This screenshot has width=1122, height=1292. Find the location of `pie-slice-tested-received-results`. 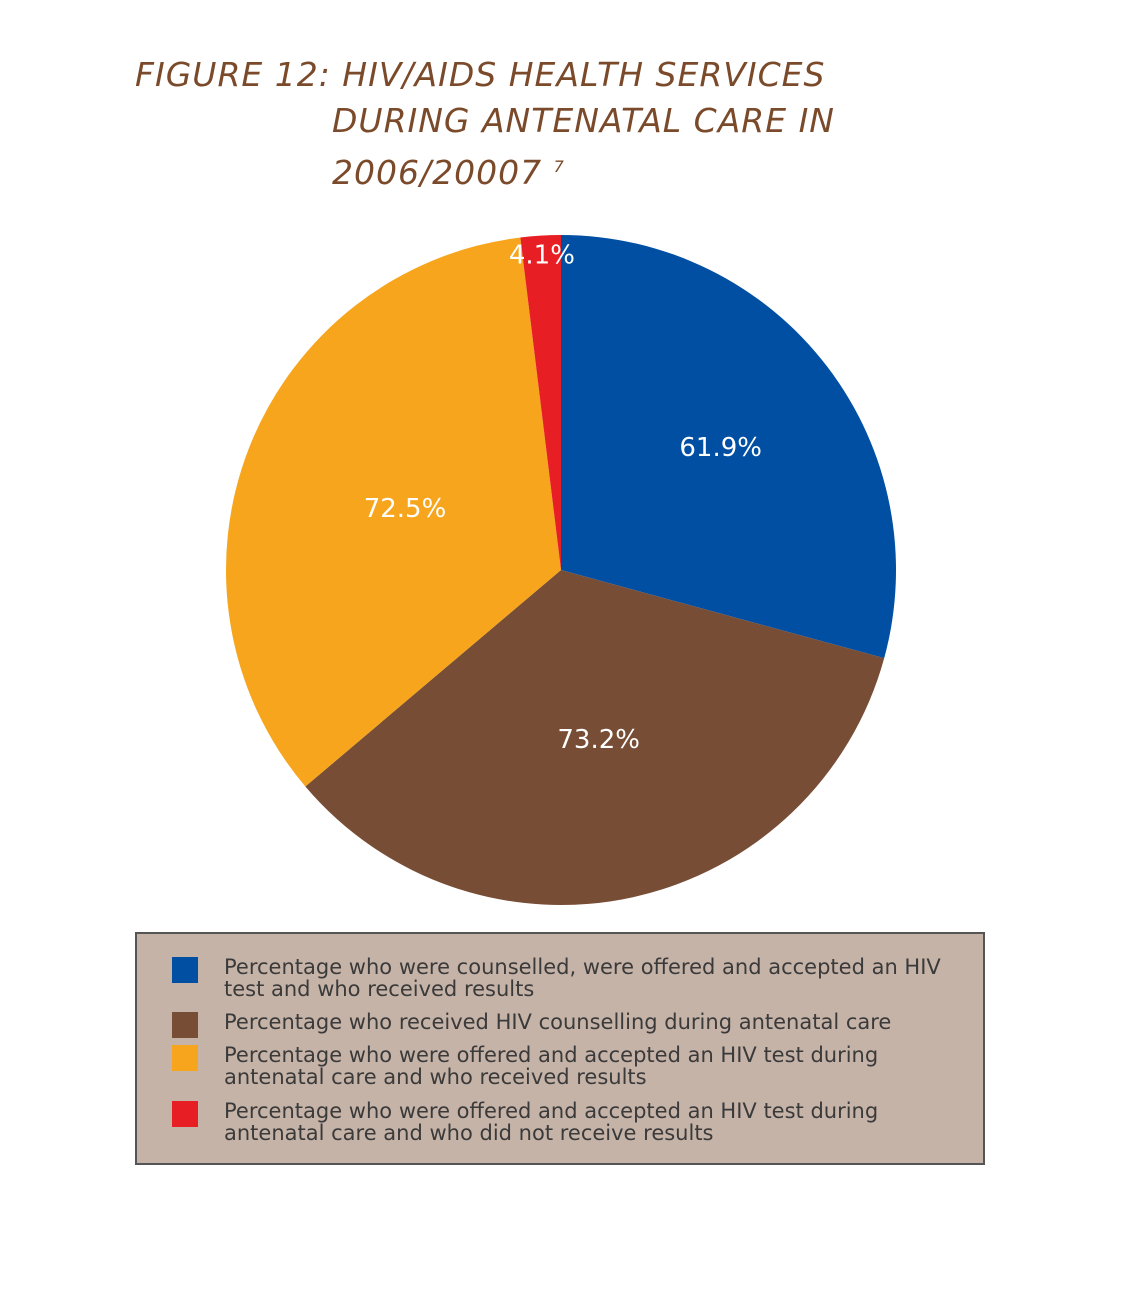

pie-slice-tested-received-results is located at coordinates (393, 512).